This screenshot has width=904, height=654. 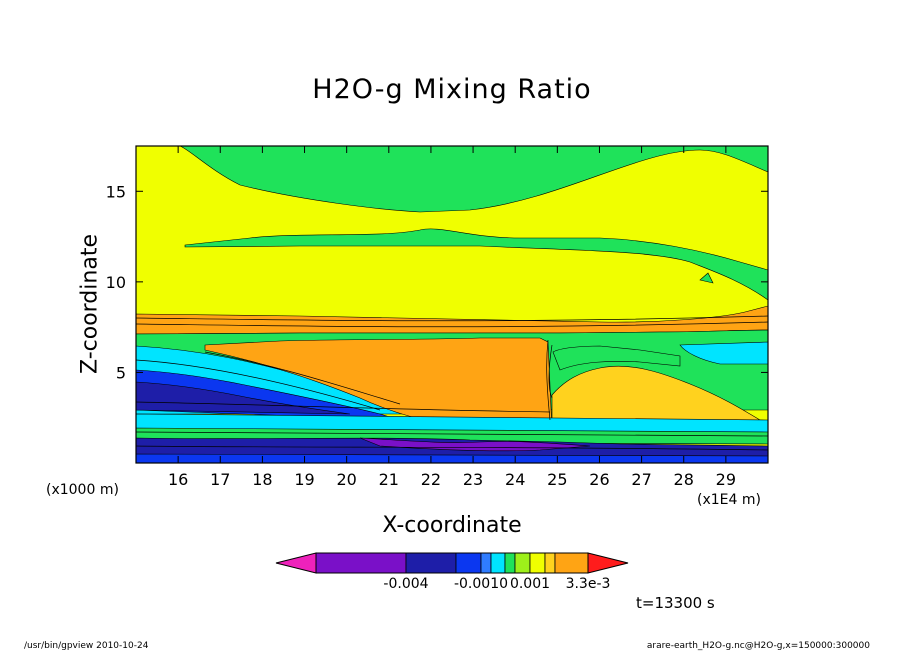 What do you see at coordinates (616, 358) in the screenshot?
I see `field-green-right-mid` at bounding box center [616, 358].